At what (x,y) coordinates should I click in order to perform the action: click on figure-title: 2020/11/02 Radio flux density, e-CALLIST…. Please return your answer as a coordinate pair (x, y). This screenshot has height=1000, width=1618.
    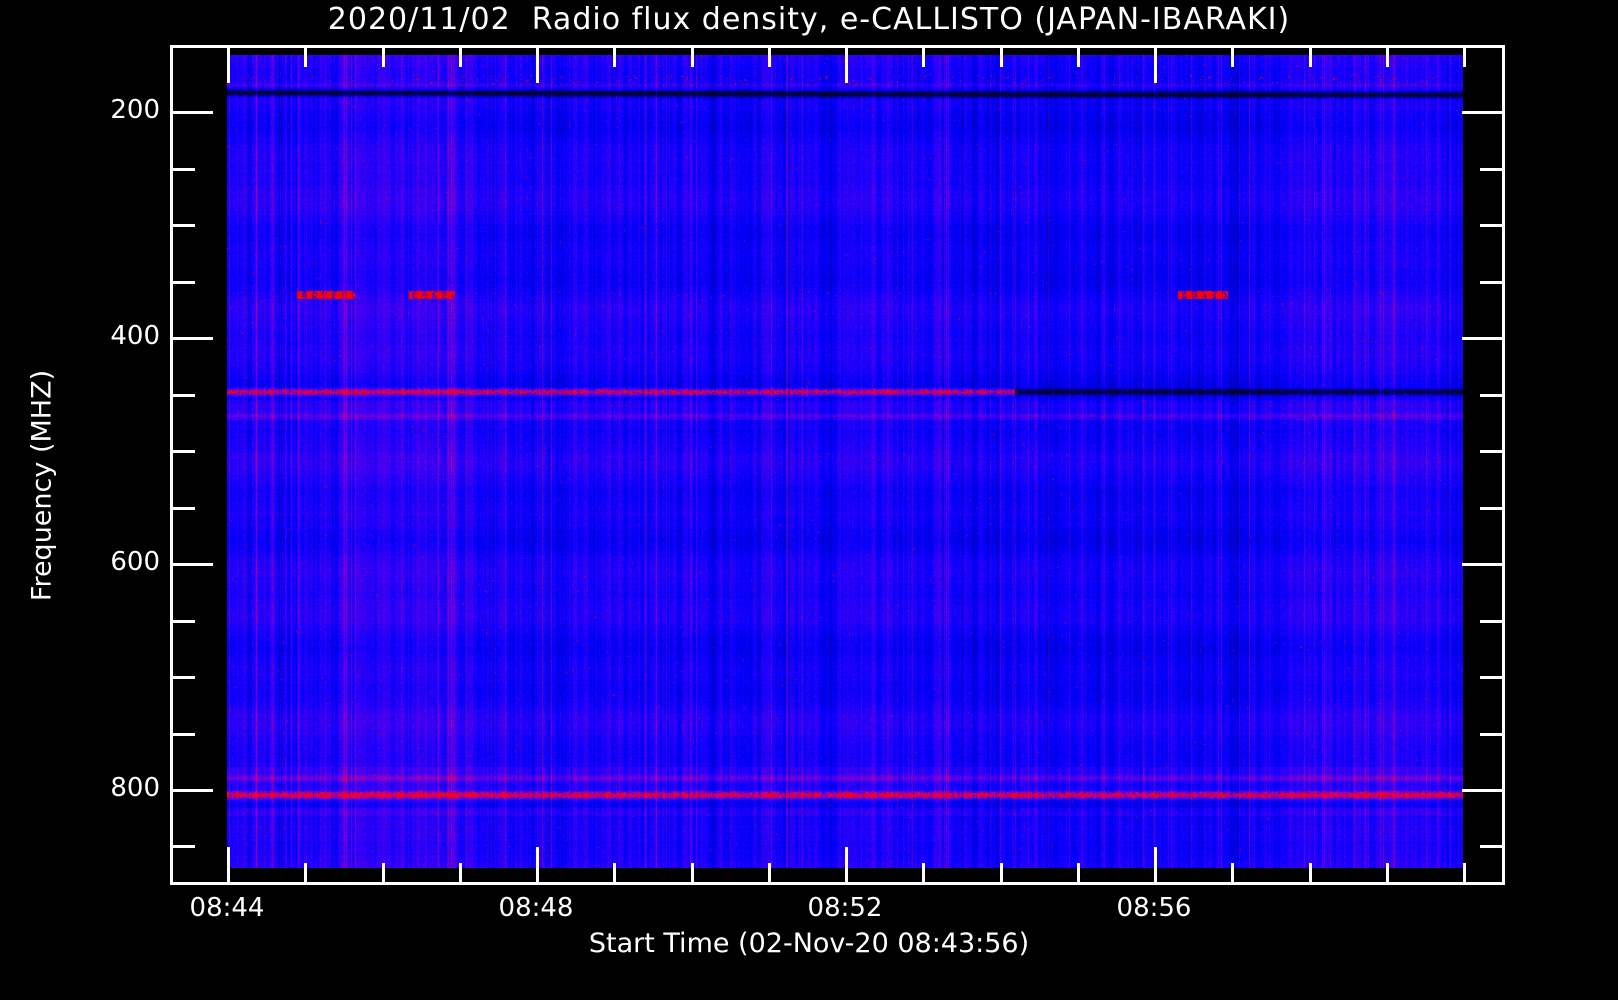
    Looking at the image, I should click on (809, 19).